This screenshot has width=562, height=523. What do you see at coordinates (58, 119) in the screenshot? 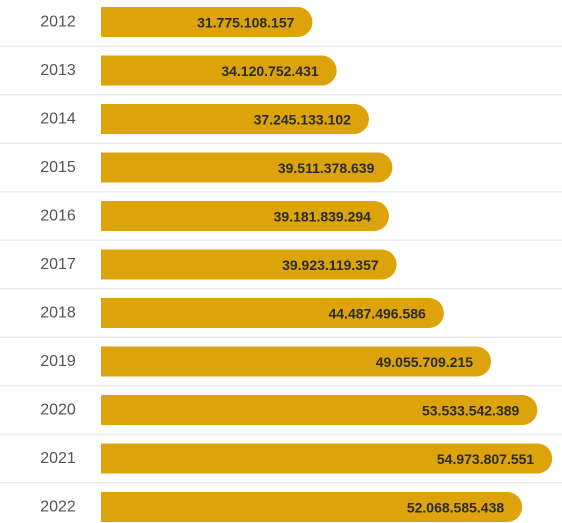
I see `category-label: 2014` at bounding box center [58, 119].